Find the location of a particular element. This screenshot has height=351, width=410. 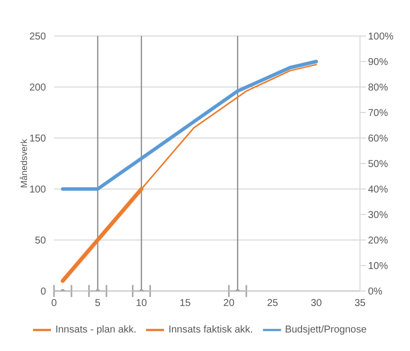

y2-tick-label: 20% is located at coordinates (378, 241).